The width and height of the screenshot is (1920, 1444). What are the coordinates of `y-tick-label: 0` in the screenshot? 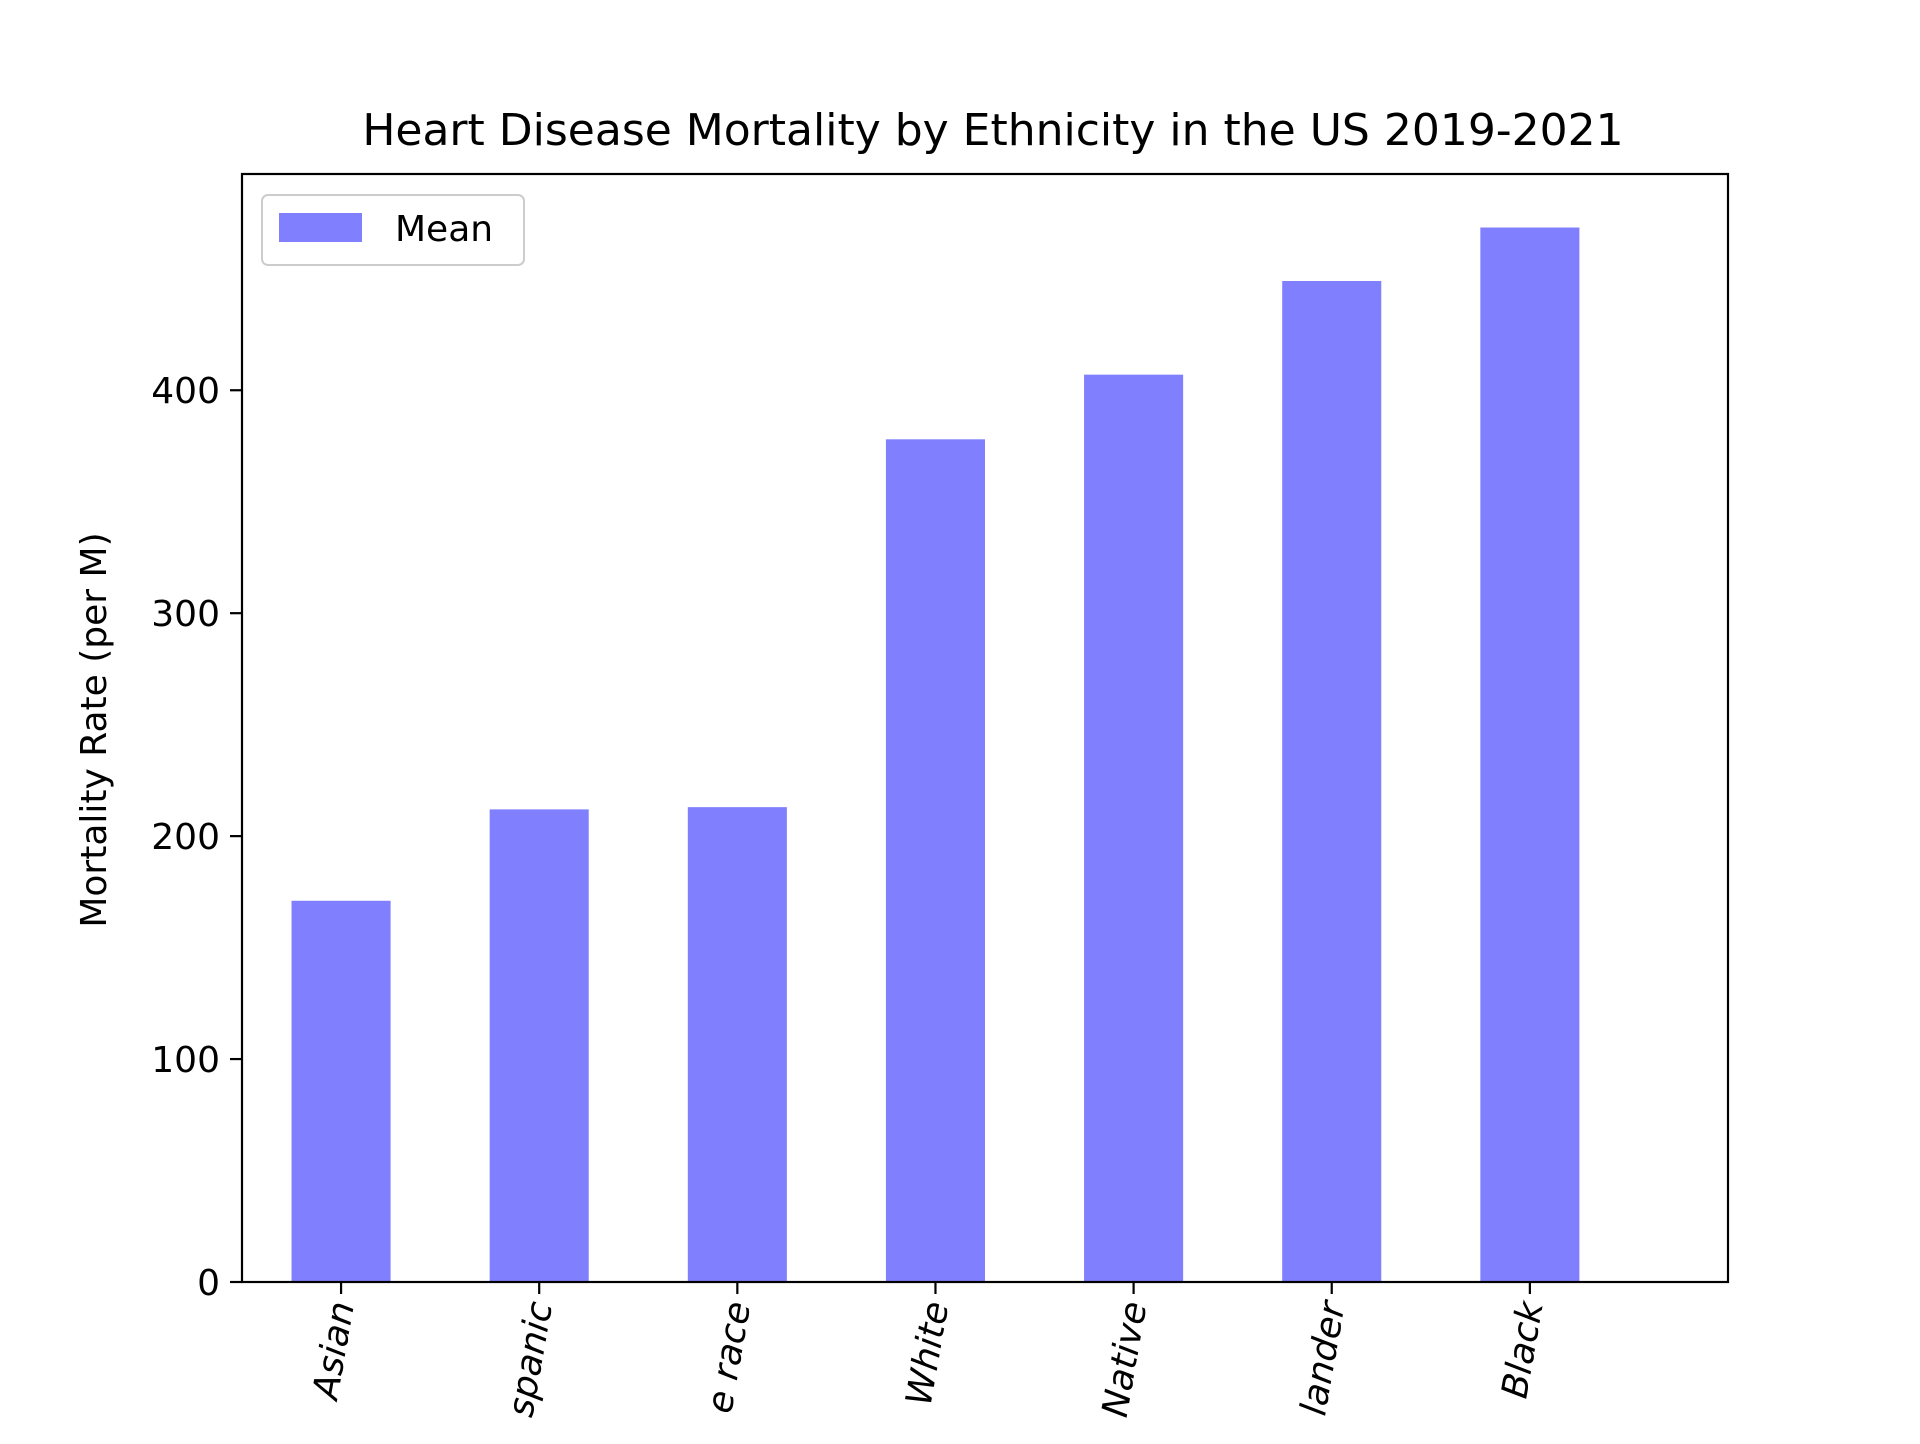 It's located at (208, 1283).